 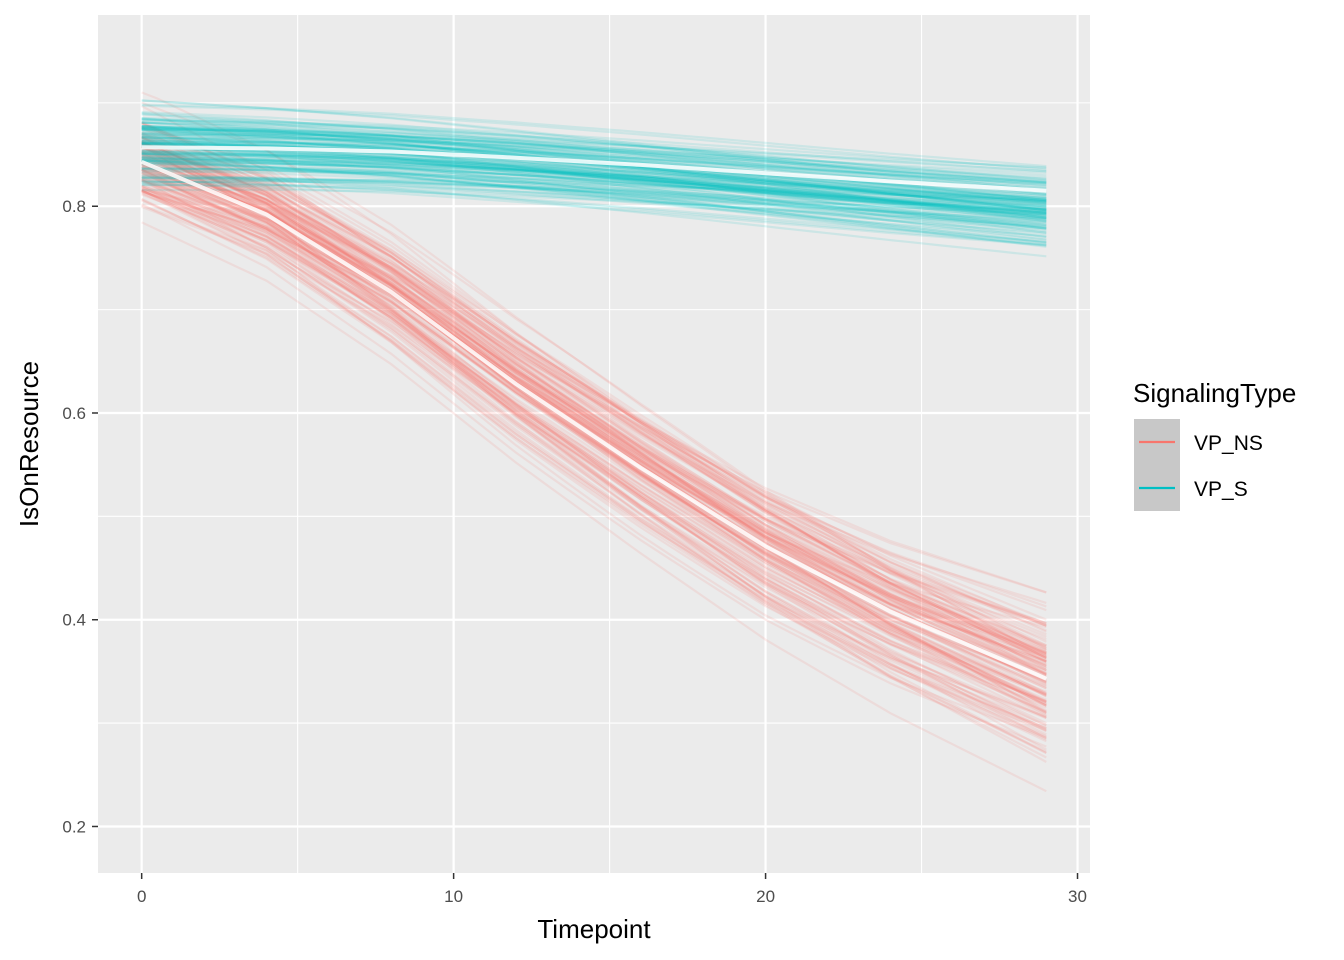 I want to click on x-tick-label: 0, so click(x=141, y=896).